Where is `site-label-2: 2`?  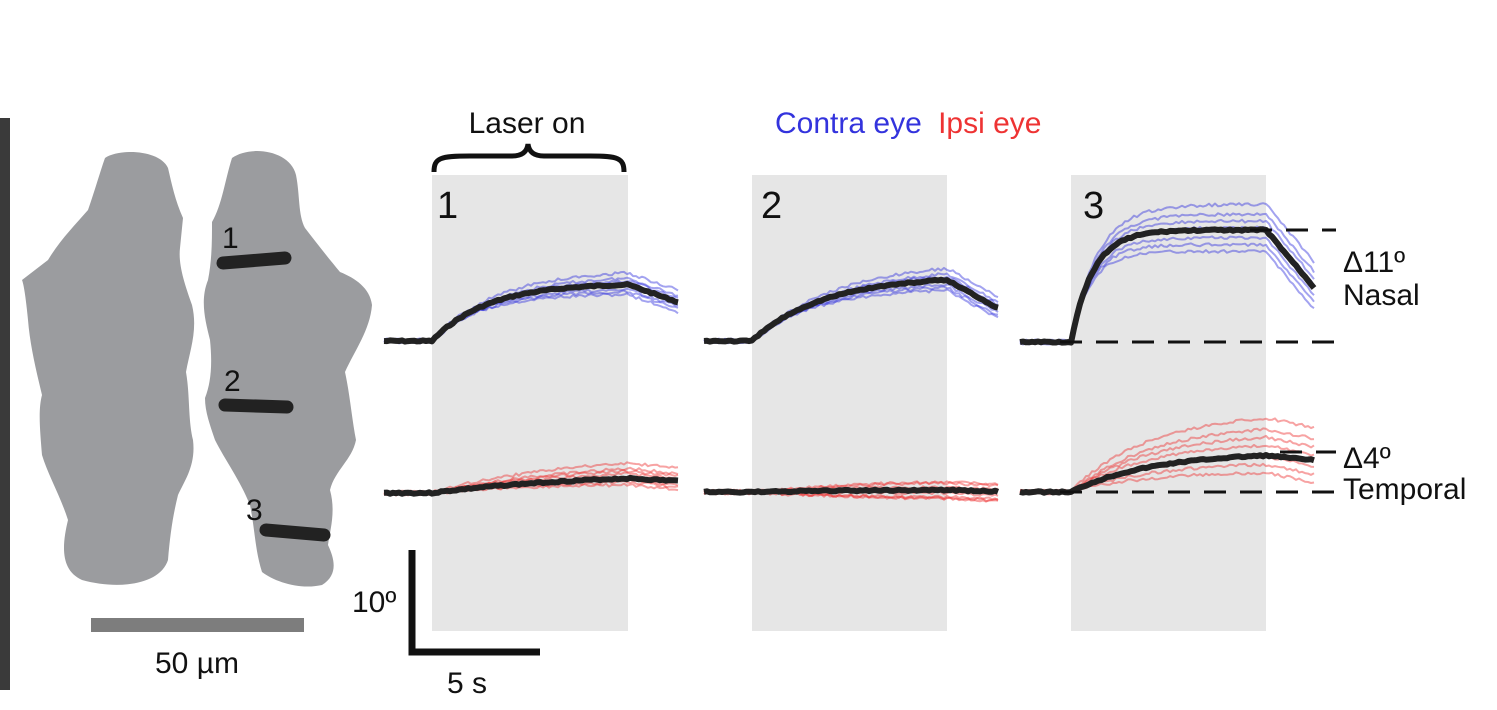
site-label-2: 2 is located at coordinates (232, 381).